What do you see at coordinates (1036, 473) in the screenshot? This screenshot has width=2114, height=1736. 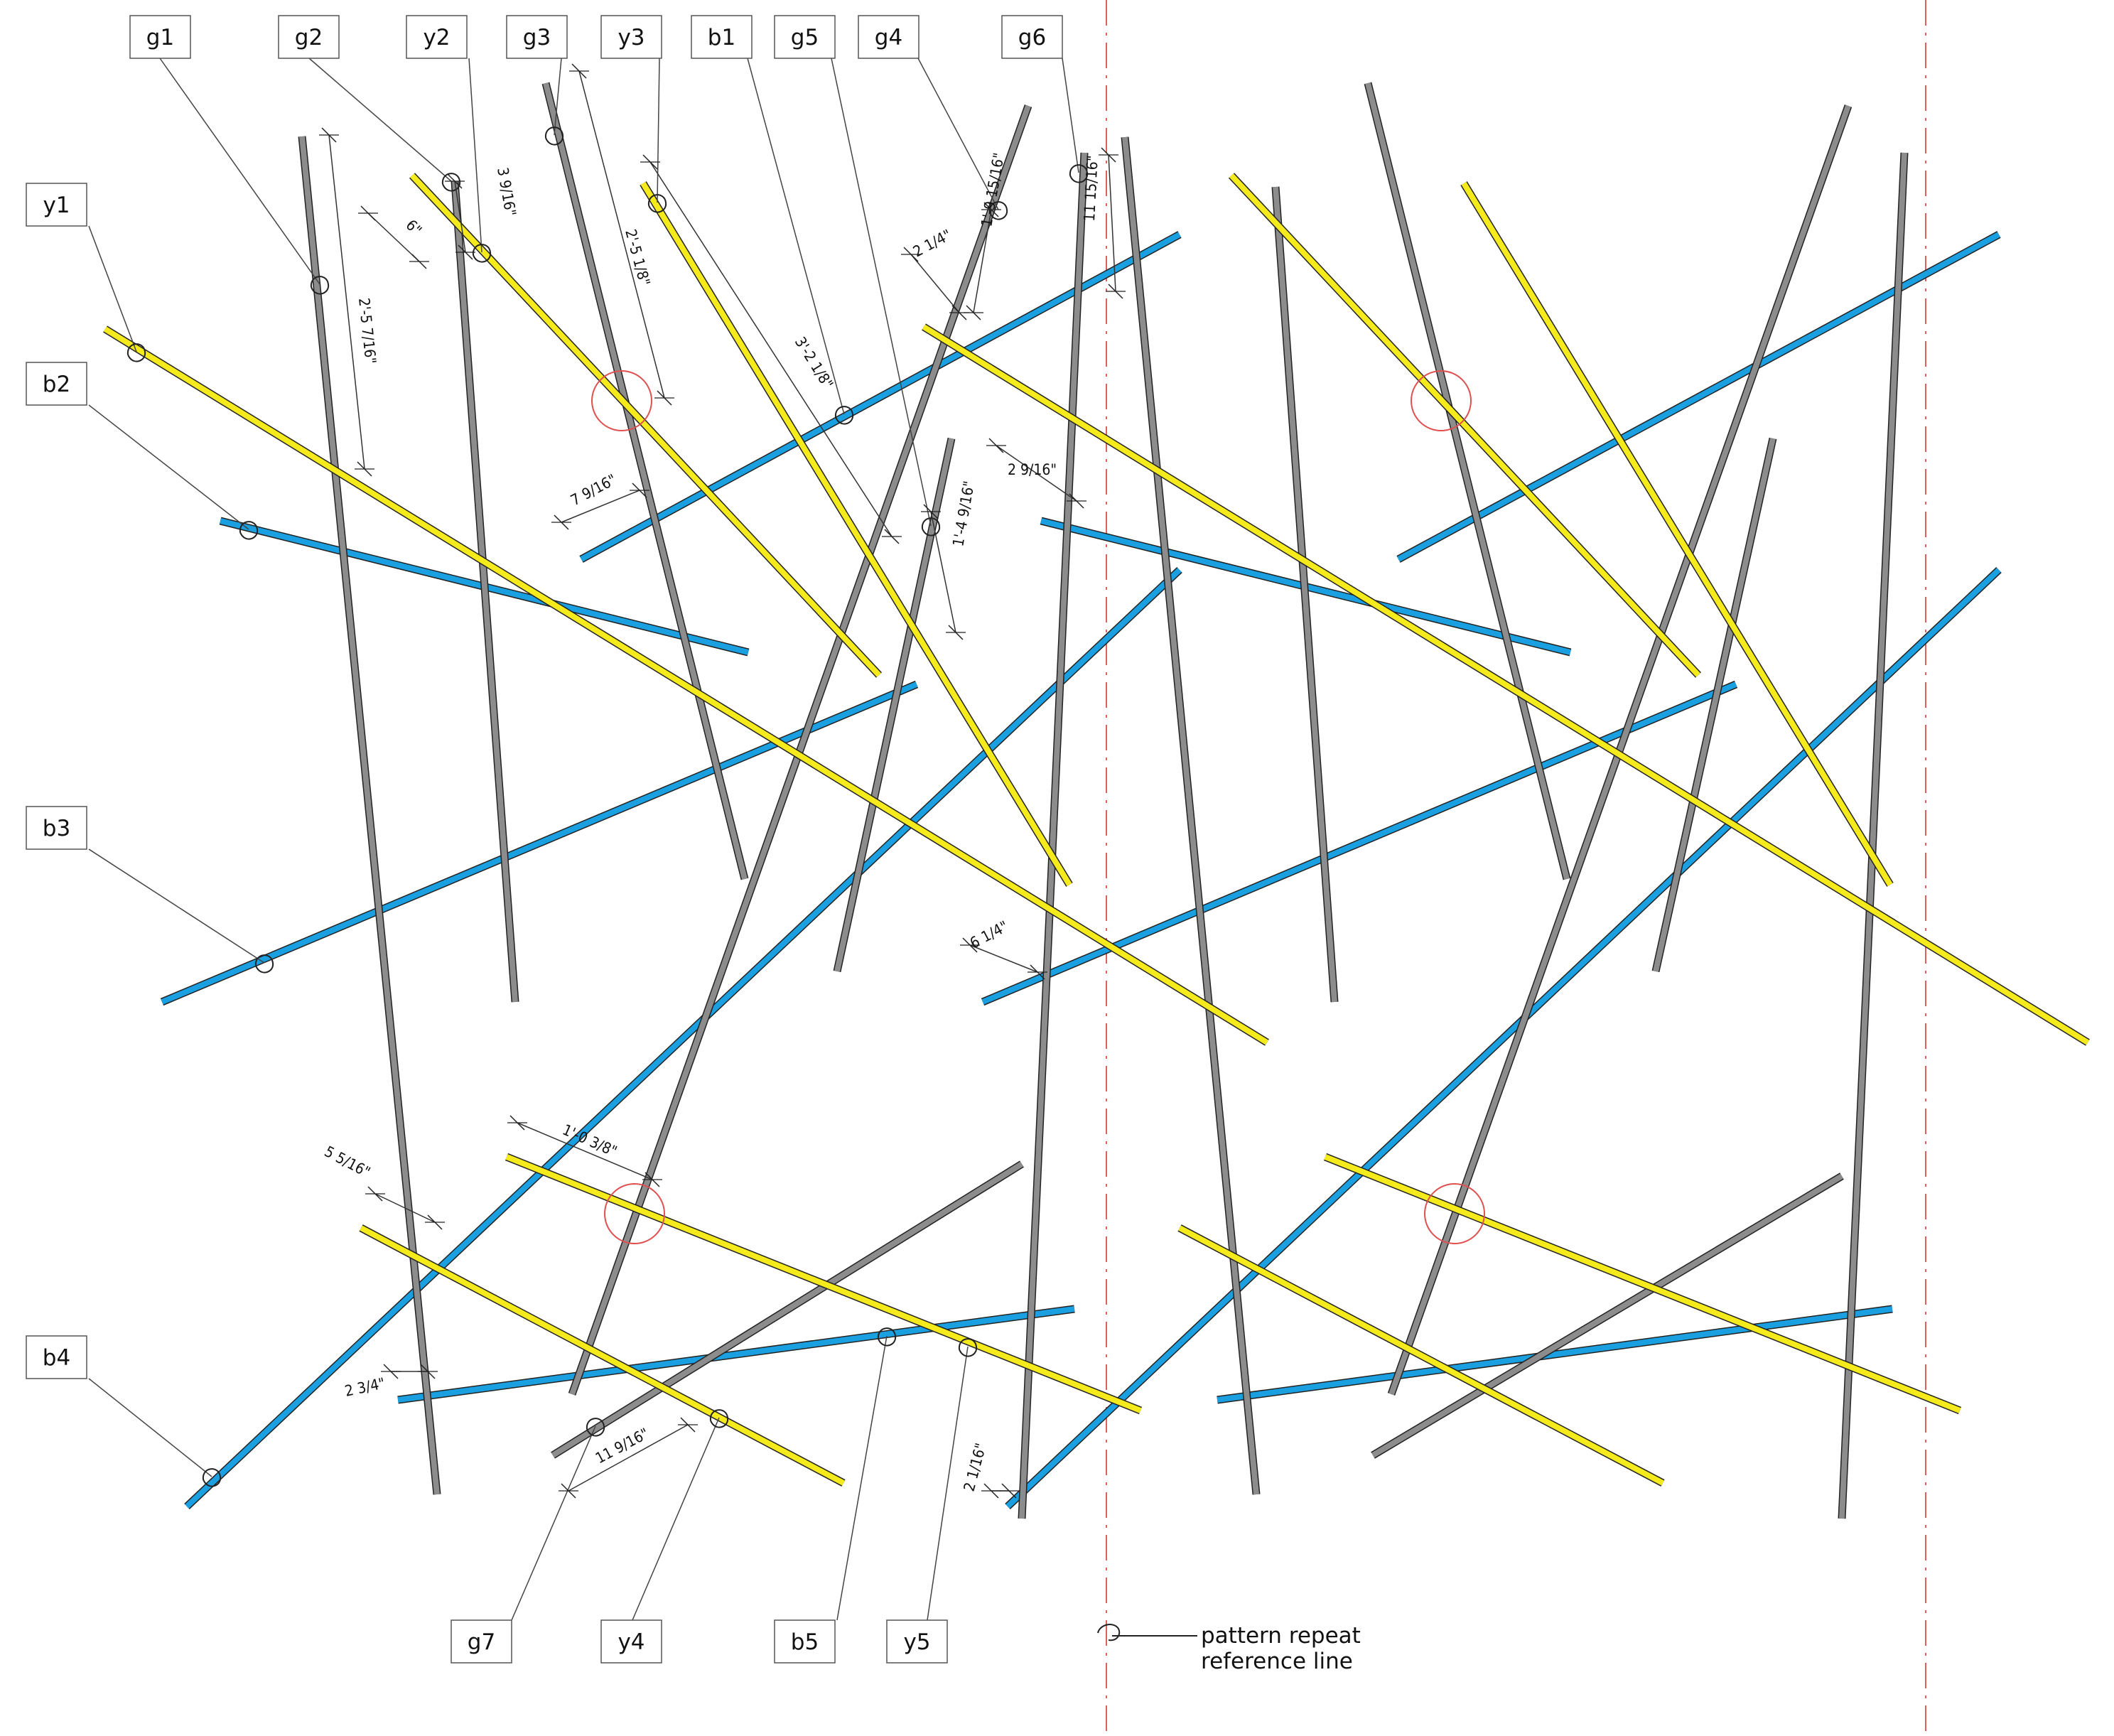 I see `dimension-10: 2 9/16"` at bounding box center [1036, 473].